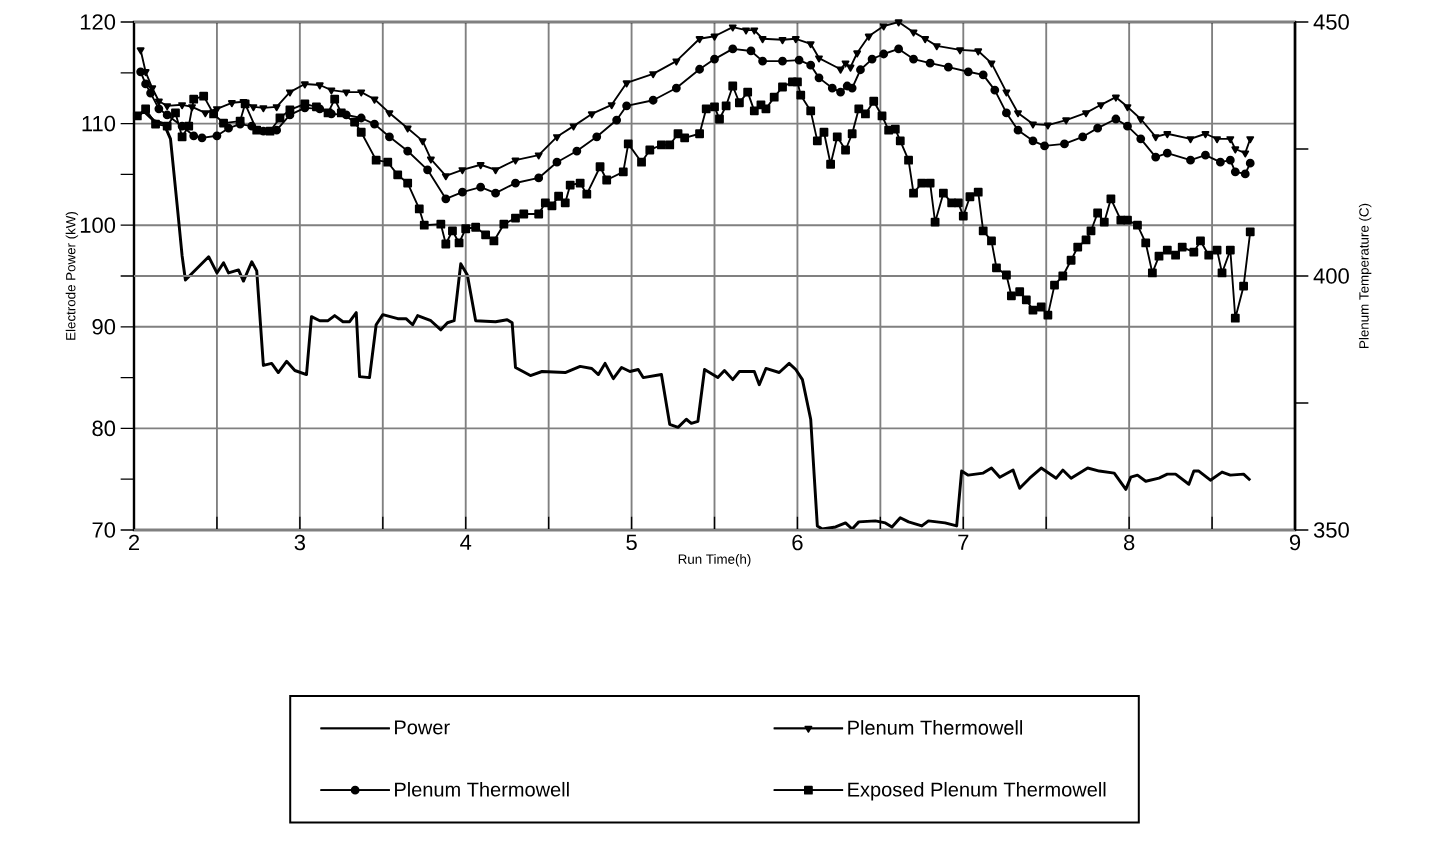 This screenshot has width=1429, height=861. I want to click on y-tick-label: 110, so click(99, 123).